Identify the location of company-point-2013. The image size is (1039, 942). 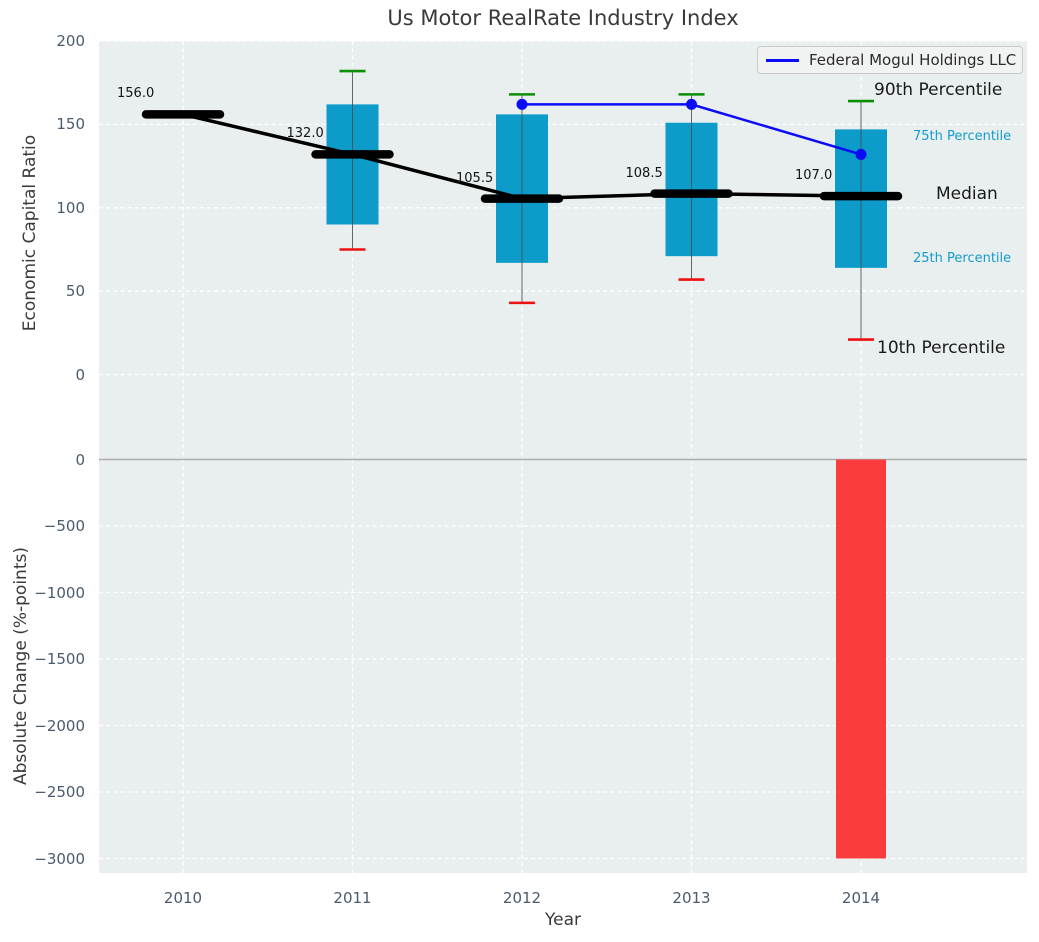
(691, 104).